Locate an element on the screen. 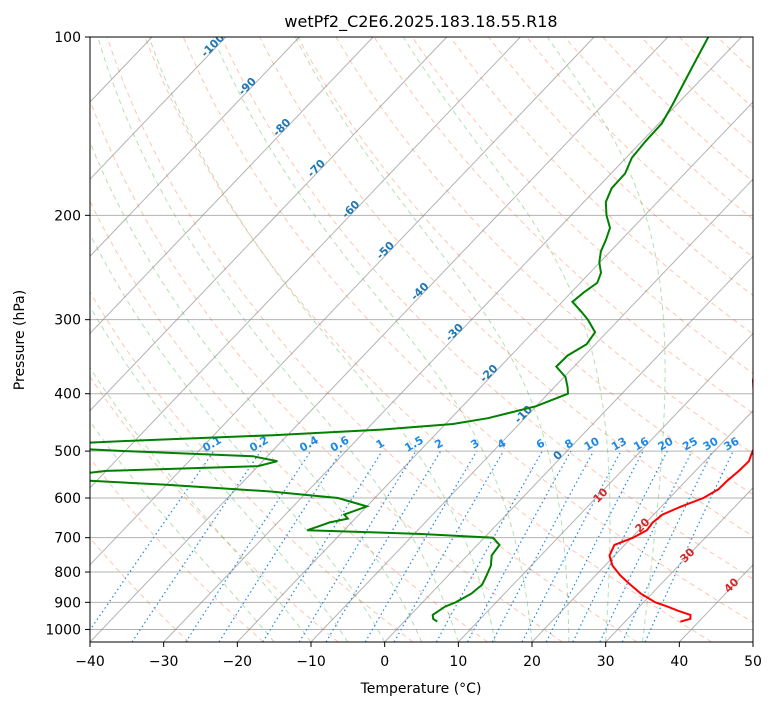 The image size is (775, 708). x-tick-label: −10 is located at coordinates (311, 662).